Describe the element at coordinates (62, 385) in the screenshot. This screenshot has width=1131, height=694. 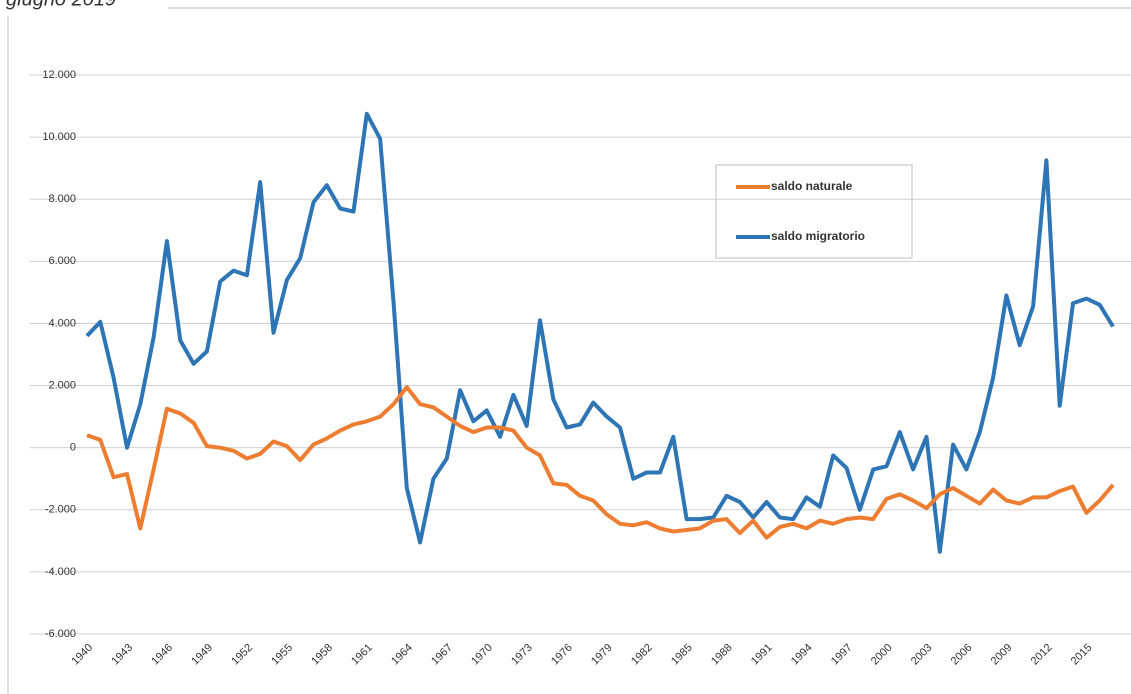
I see `y-tick-label: 2.000` at that location.